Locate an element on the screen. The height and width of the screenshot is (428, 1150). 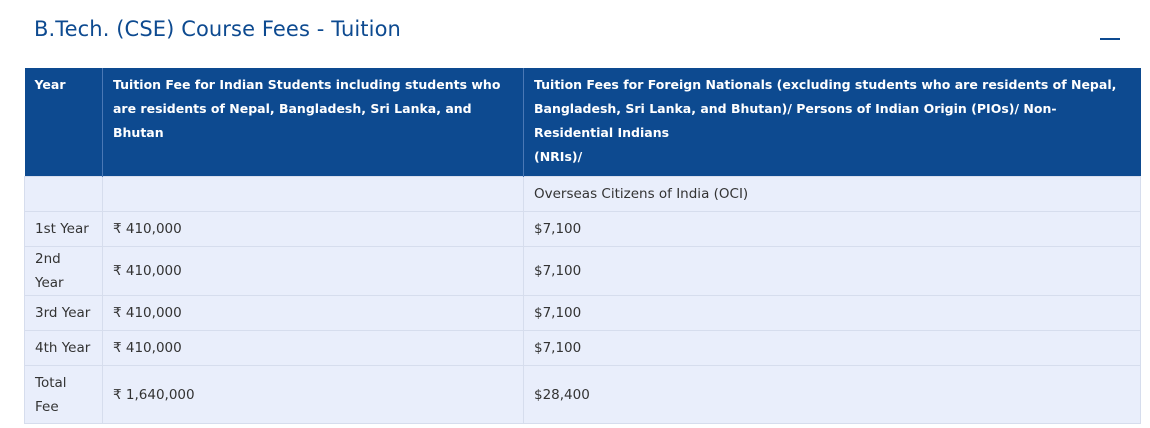
table-row: 4th Year ₹ 410,000 $7,100 is located at coordinates (582, 348).